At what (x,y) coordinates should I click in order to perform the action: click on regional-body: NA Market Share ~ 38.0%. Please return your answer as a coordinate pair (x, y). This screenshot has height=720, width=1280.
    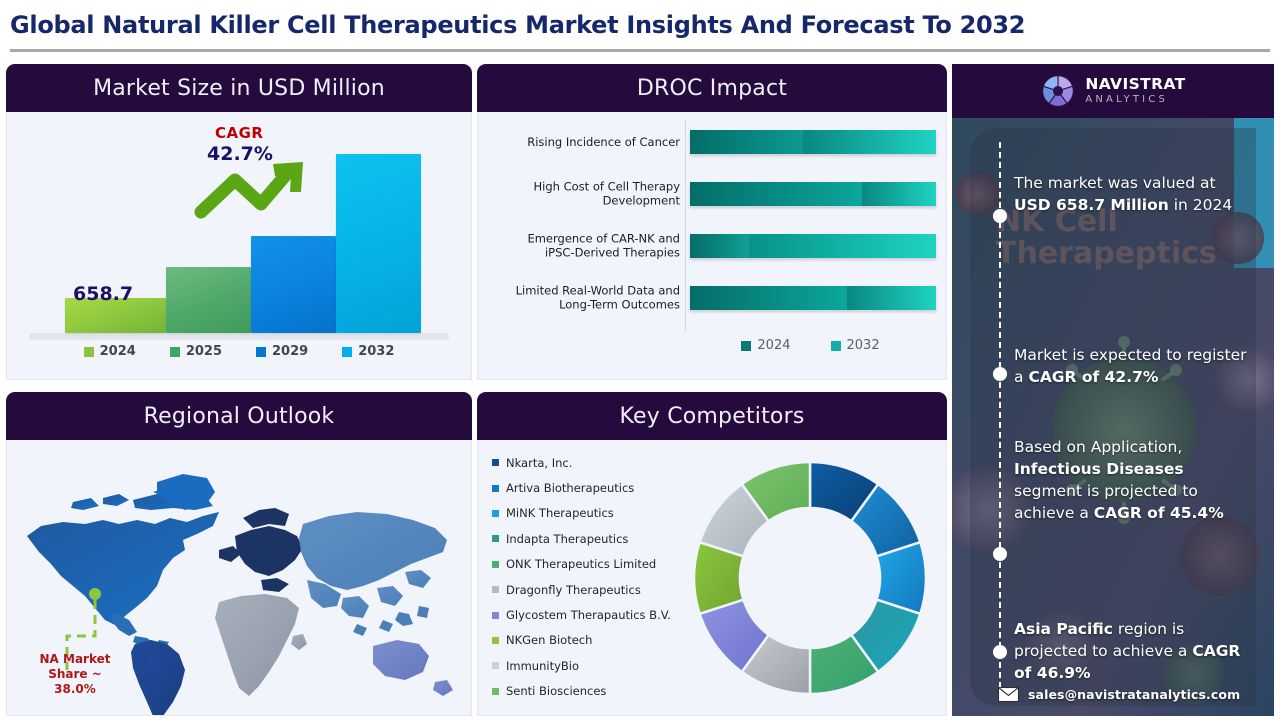
    Looking at the image, I should click on (239, 578).